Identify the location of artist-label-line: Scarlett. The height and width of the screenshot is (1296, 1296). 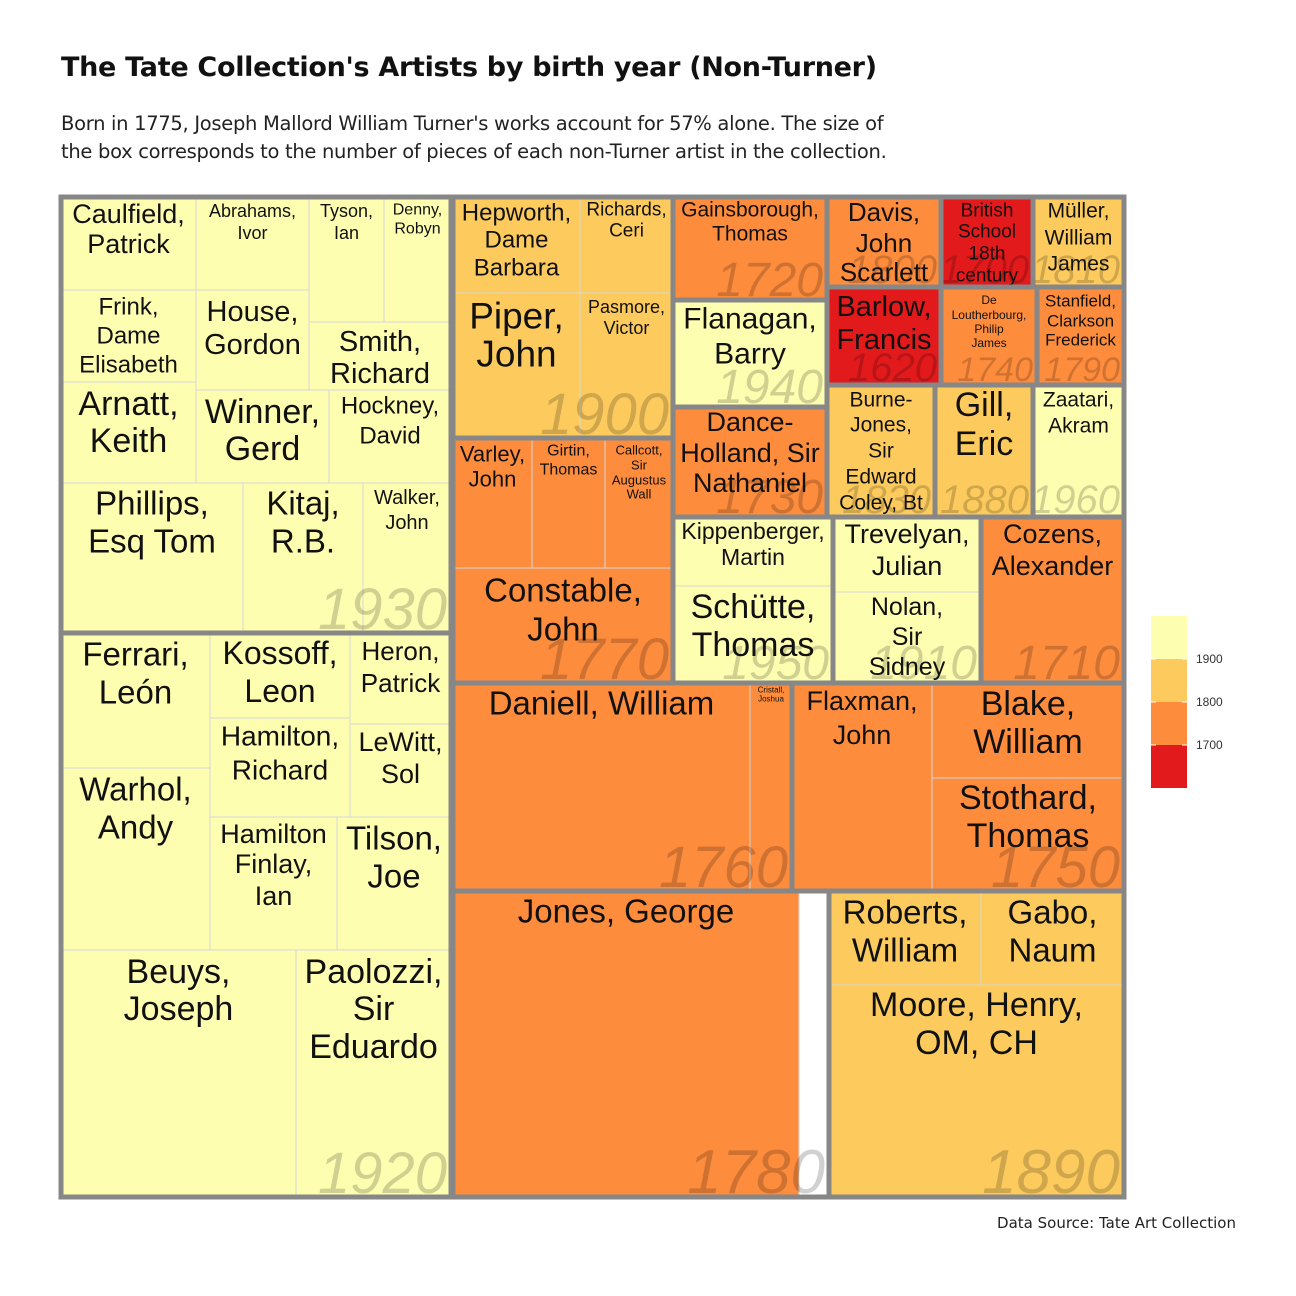
(884, 272).